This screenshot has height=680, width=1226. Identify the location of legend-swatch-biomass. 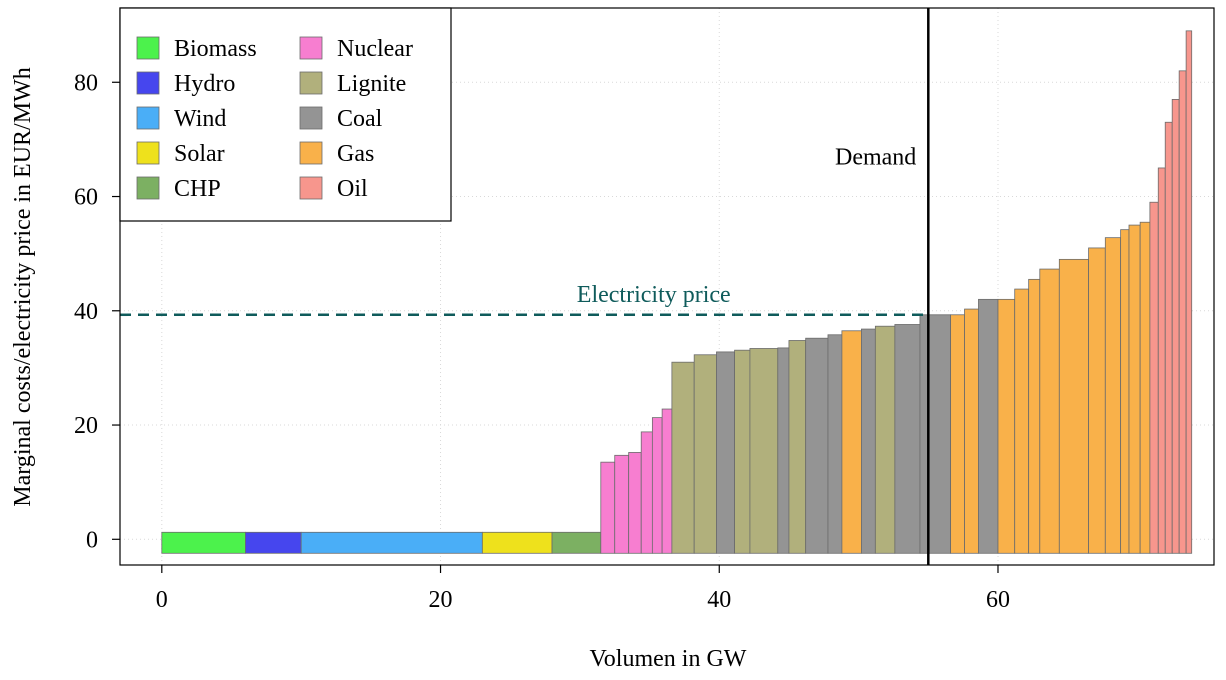
(148, 48).